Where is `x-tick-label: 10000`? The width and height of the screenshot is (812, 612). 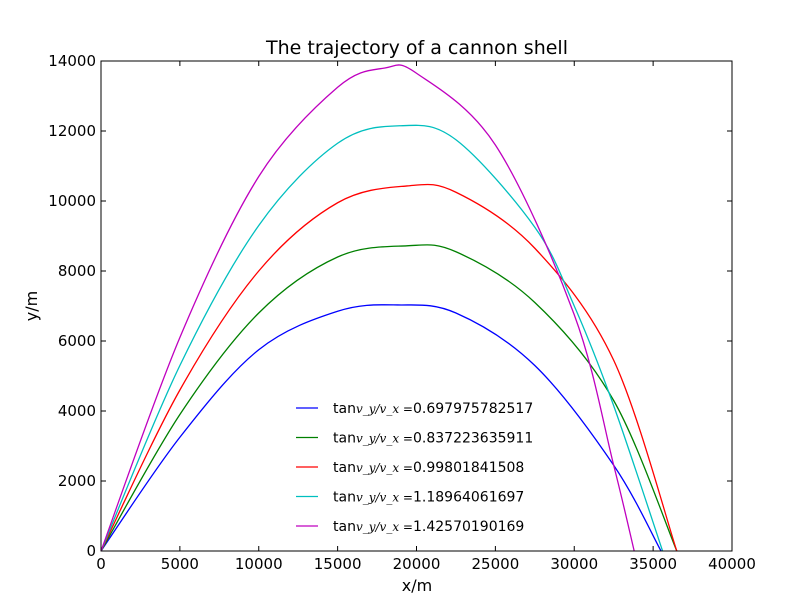
x-tick-label: 10000 is located at coordinates (259, 564).